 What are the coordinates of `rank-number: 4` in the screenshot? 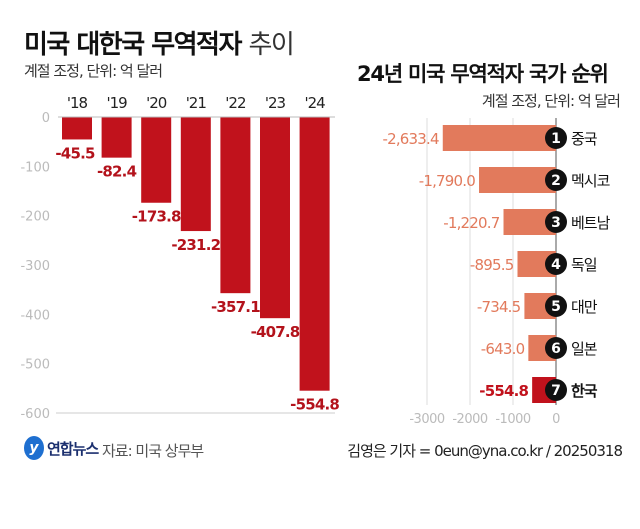 It's located at (556, 265).